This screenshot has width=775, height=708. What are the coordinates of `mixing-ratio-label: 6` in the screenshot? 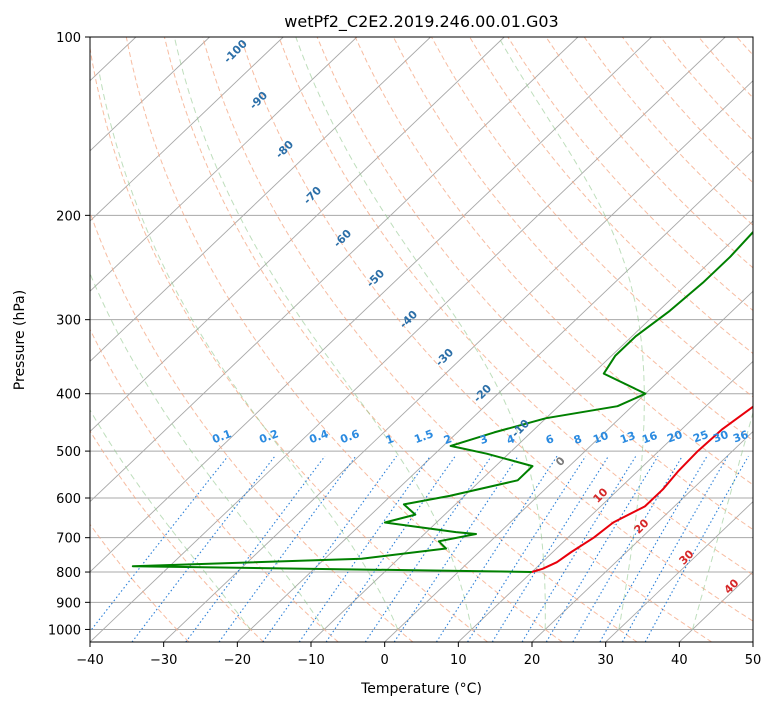 It's located at (550, 439).